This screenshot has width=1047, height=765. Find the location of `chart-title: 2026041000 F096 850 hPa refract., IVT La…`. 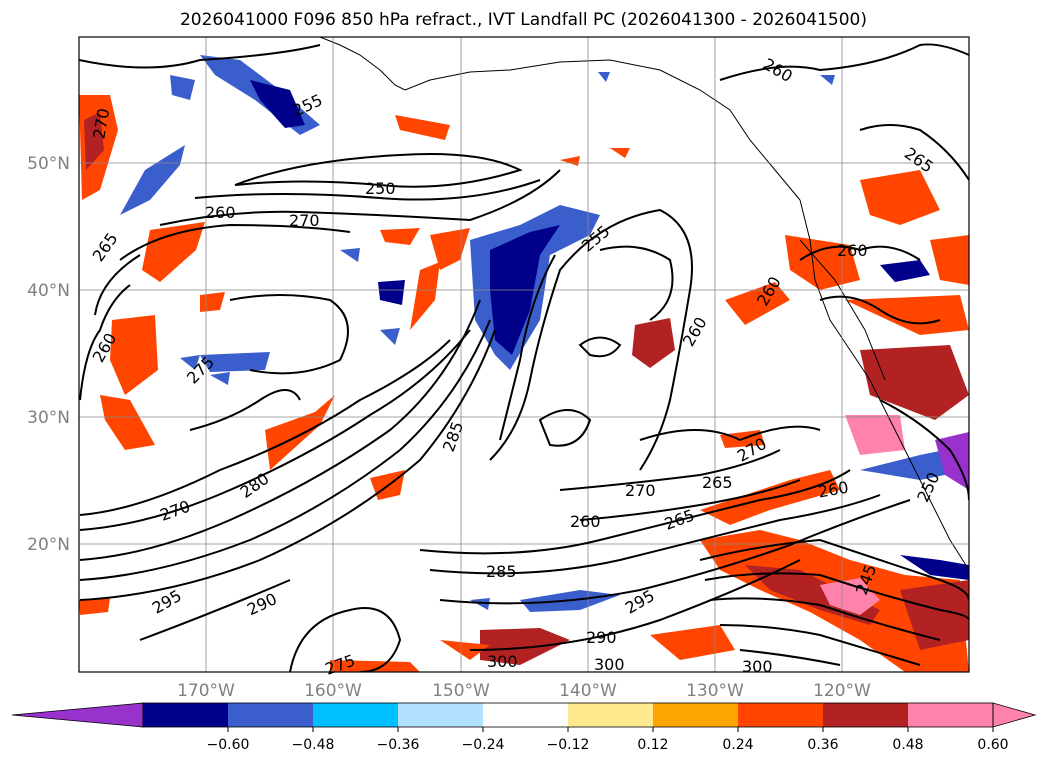

chart-title: 2026041000 F096 850 hPa refract., IVT La… is located at coordinates (523, 20).